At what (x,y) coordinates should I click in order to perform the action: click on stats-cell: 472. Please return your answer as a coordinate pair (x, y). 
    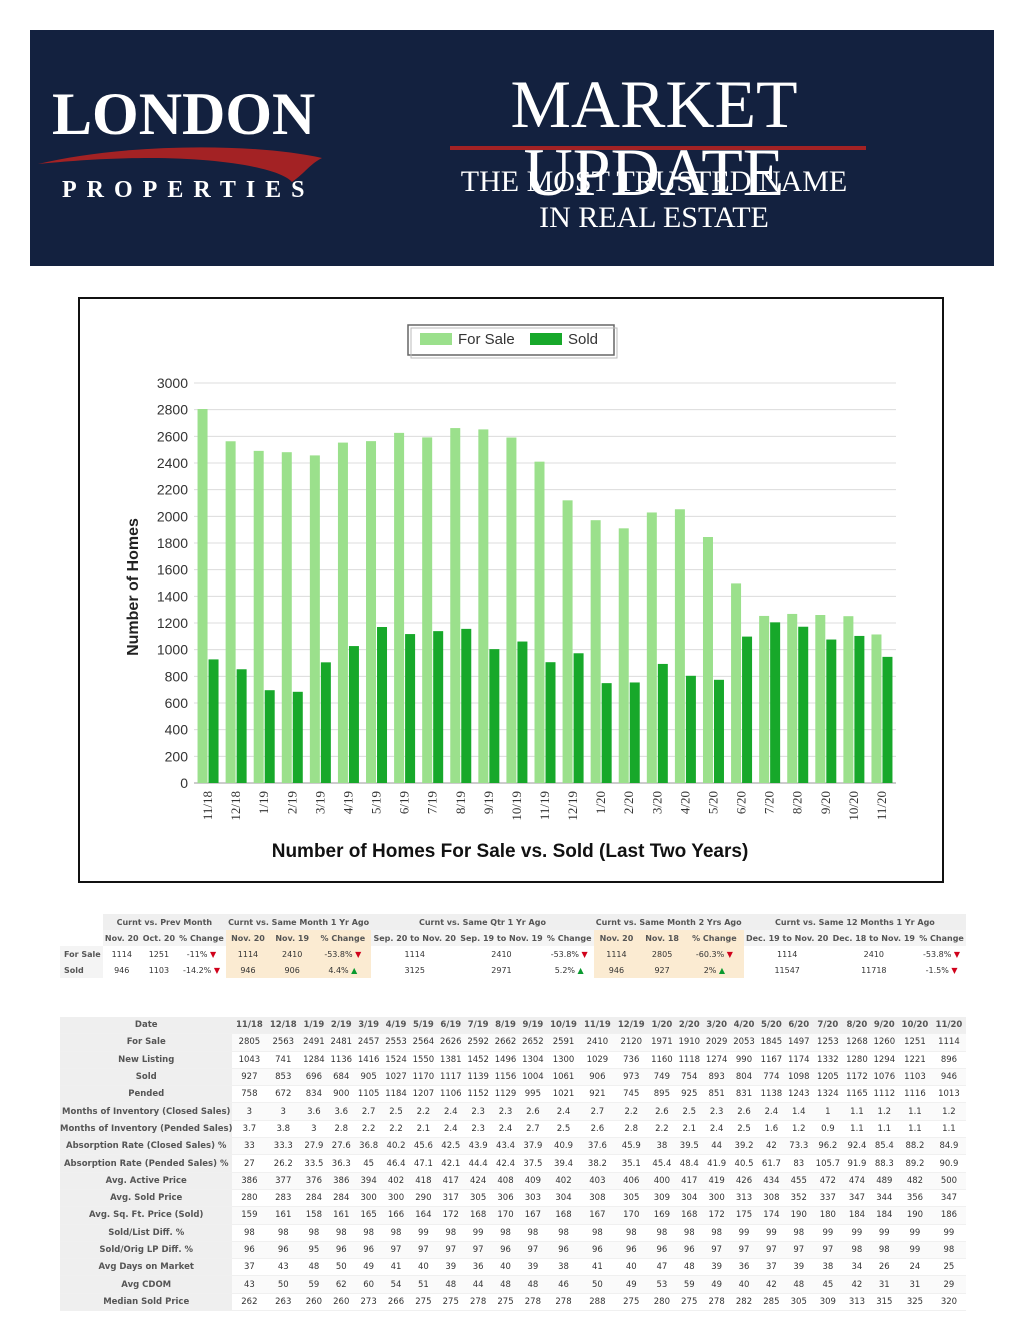
    Looking at the image, I should click on (828, 1181).